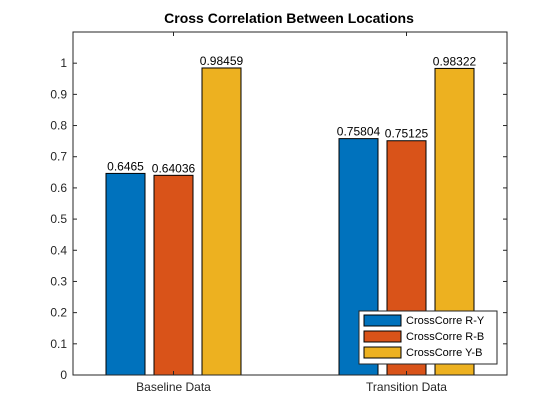 The width and height of the screenshot is (560, 420). What do you see at coordinates (58, 157) in the screenshot?
I see `y-tick-label: 0.7` at bounding box center [58, 157].